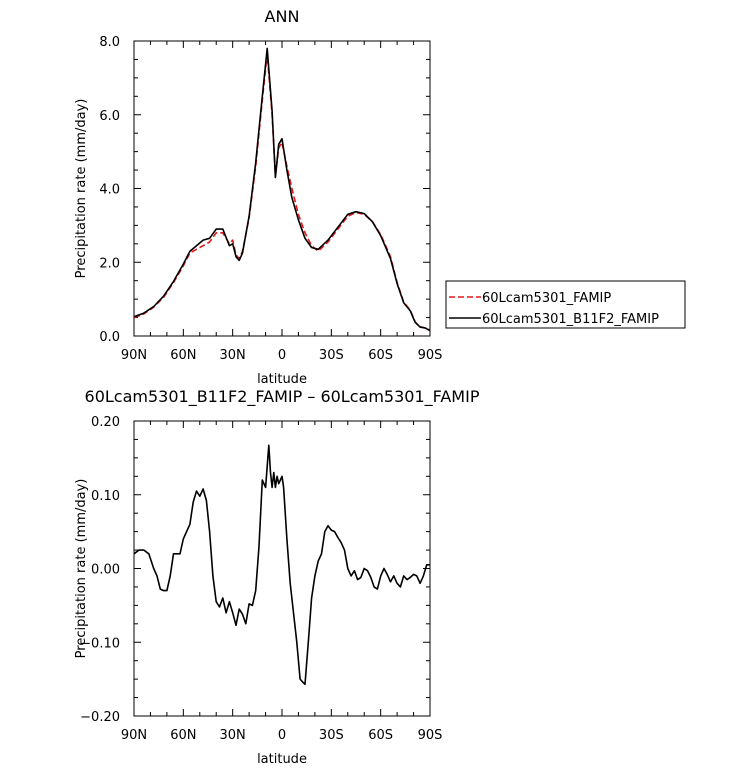  I want to click on chart1-x-tick-label: 90N, so click(134, 355).